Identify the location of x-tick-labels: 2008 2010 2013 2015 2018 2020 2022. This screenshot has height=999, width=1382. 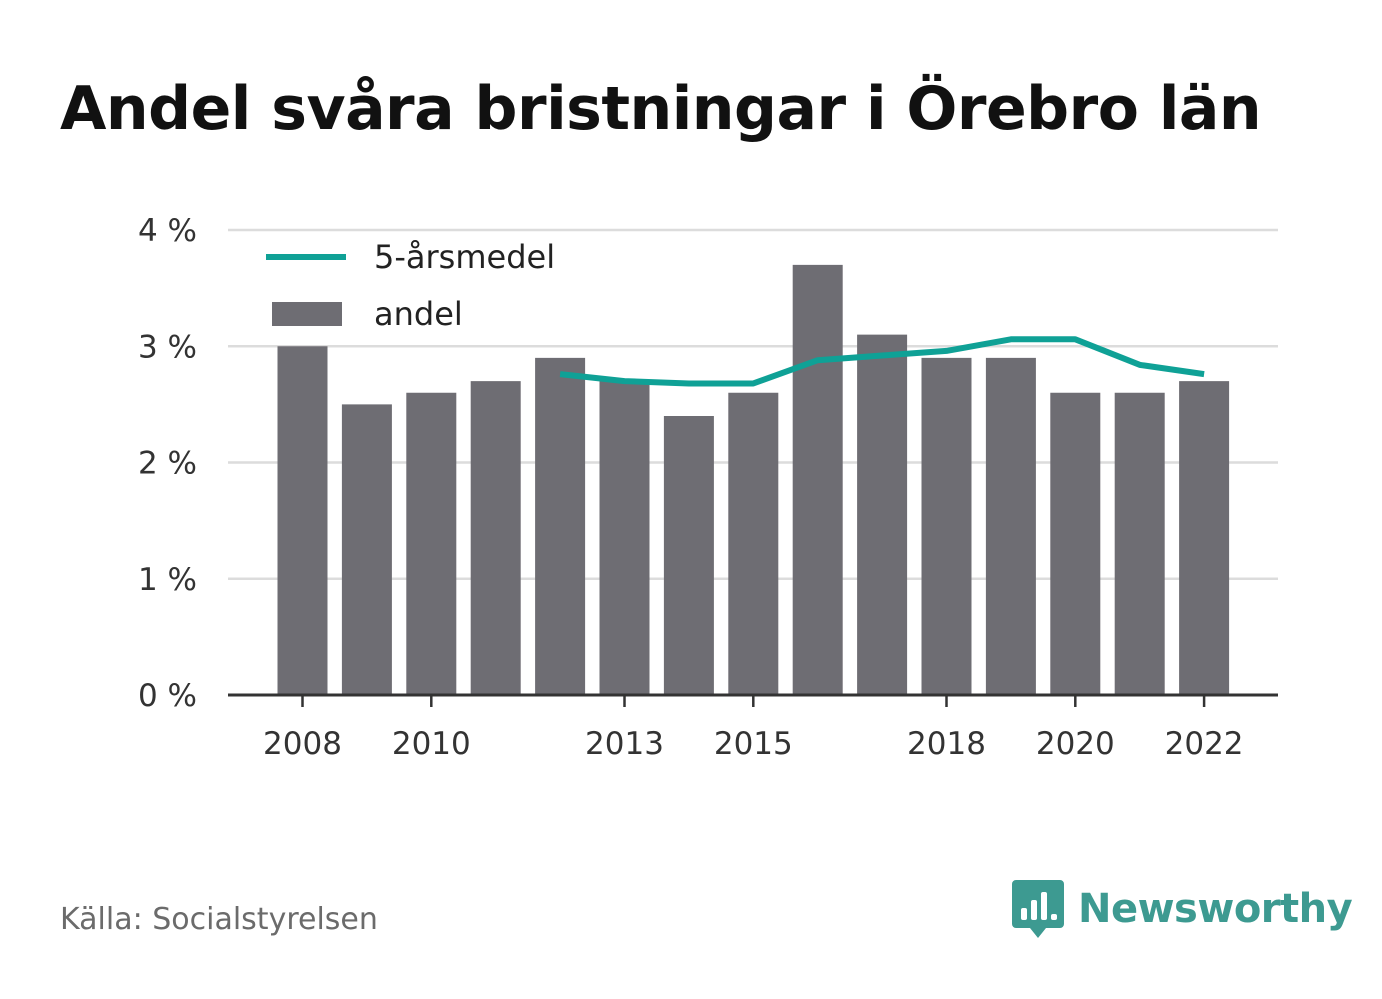
(753, 744).